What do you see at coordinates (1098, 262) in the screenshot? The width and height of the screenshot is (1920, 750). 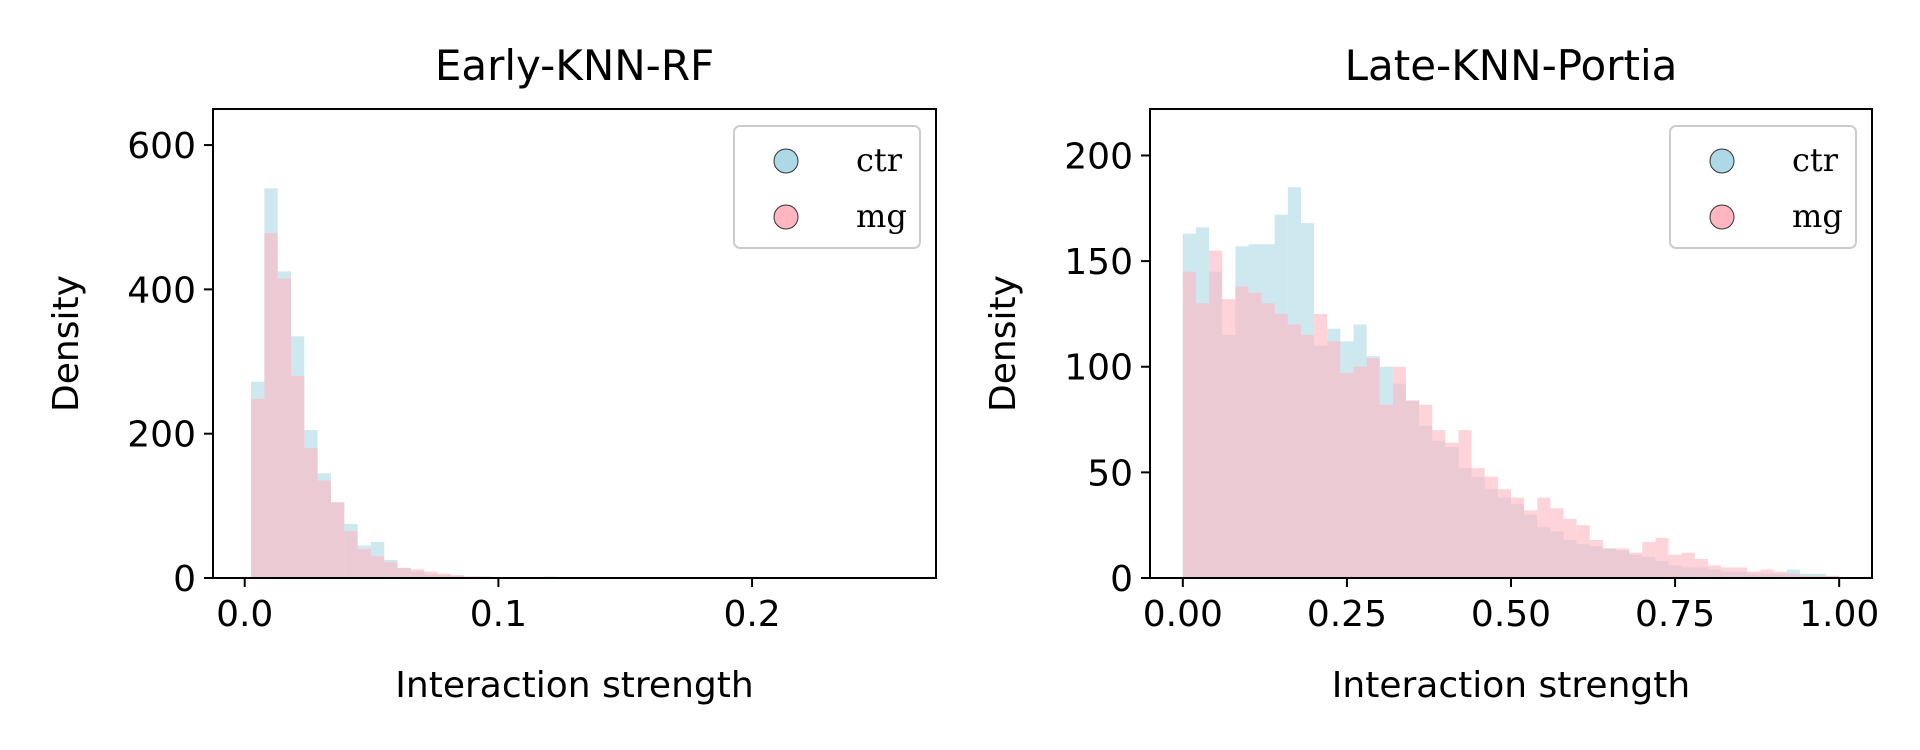 I see `y-tick-label: 150` at bounding box center [1098, 262].